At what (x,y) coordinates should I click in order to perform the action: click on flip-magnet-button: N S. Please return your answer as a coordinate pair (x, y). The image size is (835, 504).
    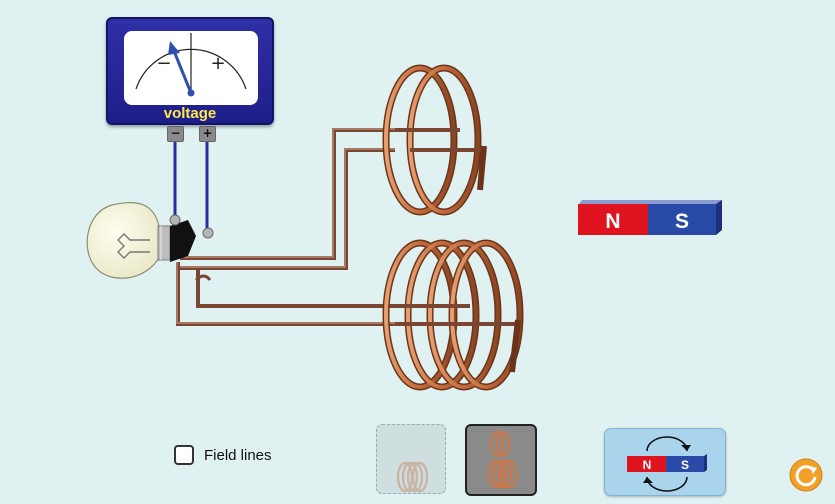
    Looking at the image, I should click on (665, 462).